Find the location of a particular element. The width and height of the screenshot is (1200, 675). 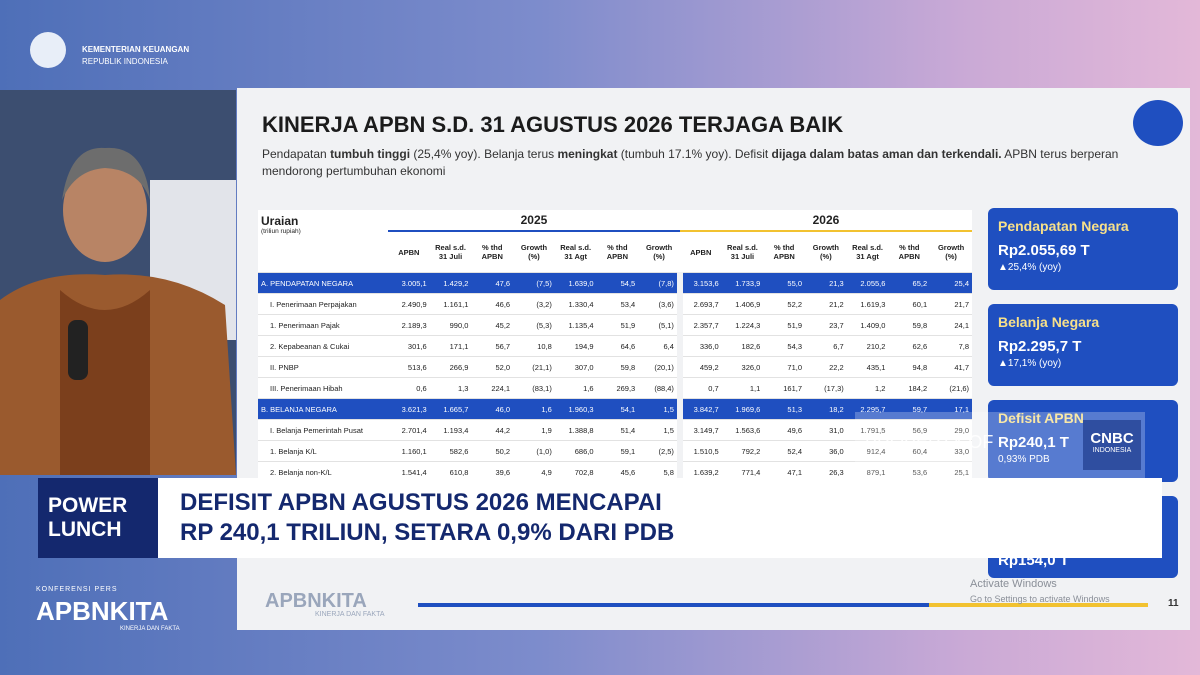

cell: 1.161,1 is located at coordinates (450, 304).